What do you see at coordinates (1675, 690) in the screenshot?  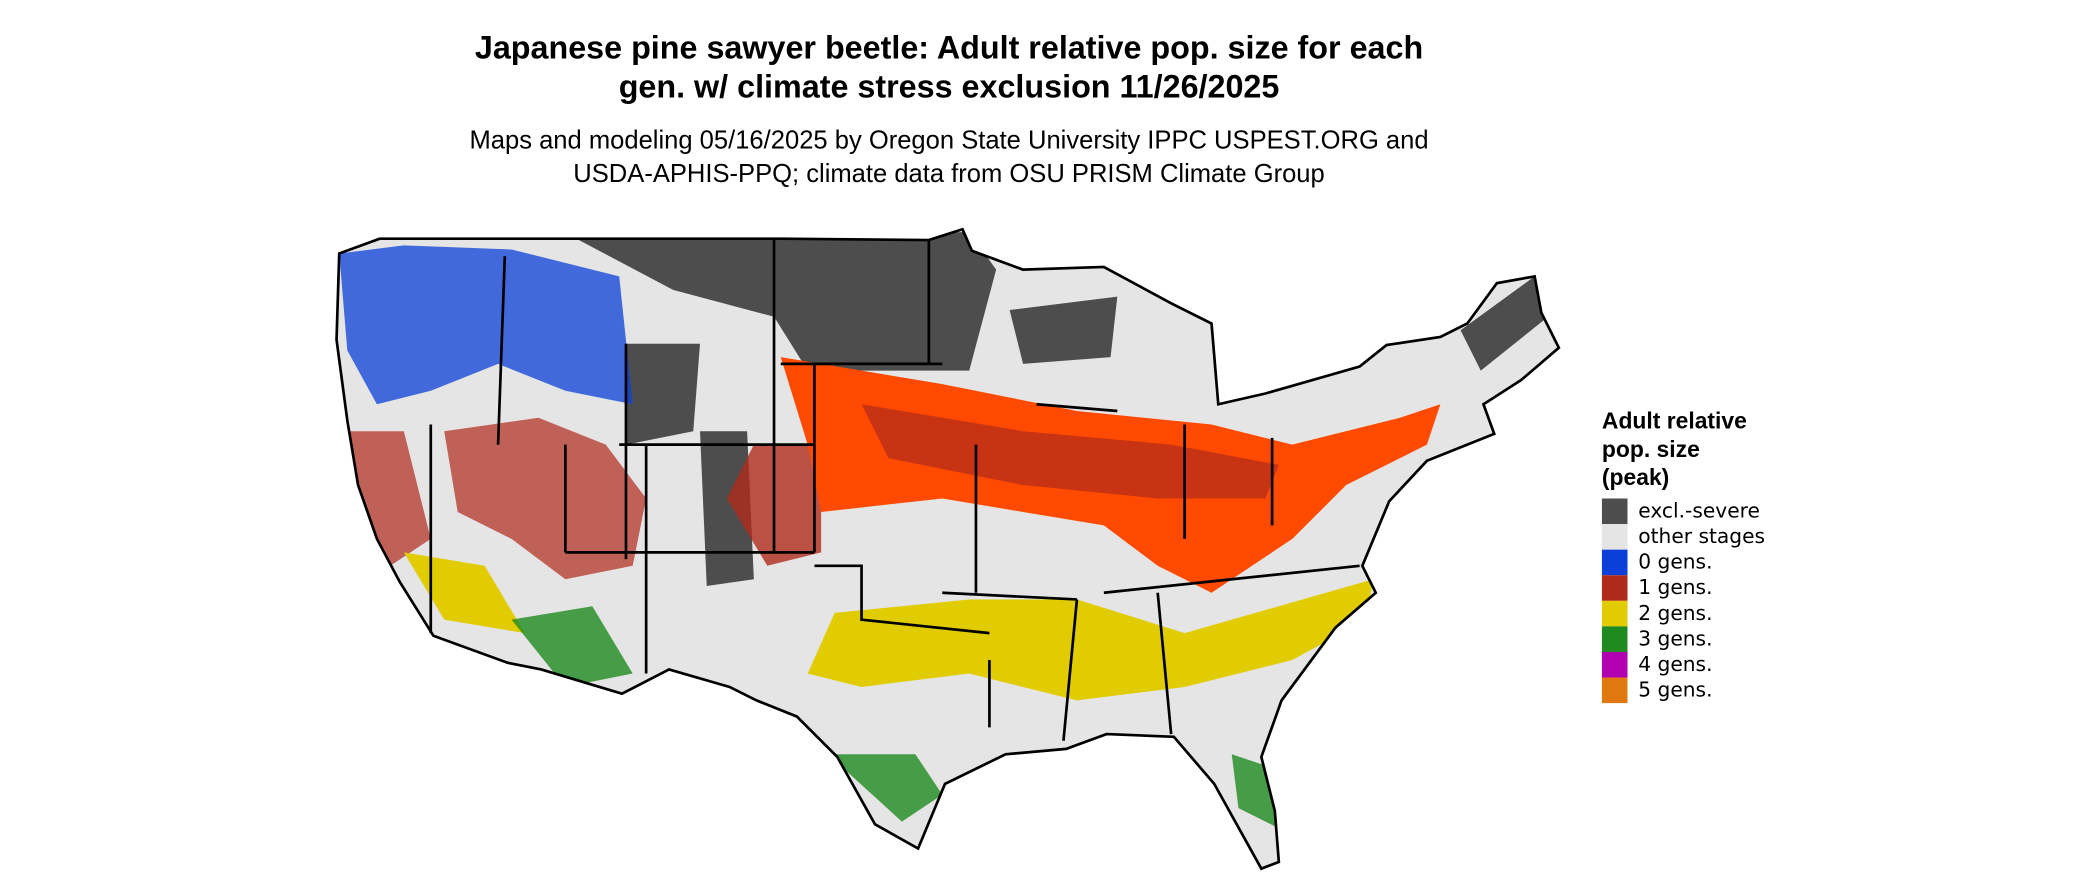 I see `legend-label: 5 gens.` at bounding box center [1675, 690].